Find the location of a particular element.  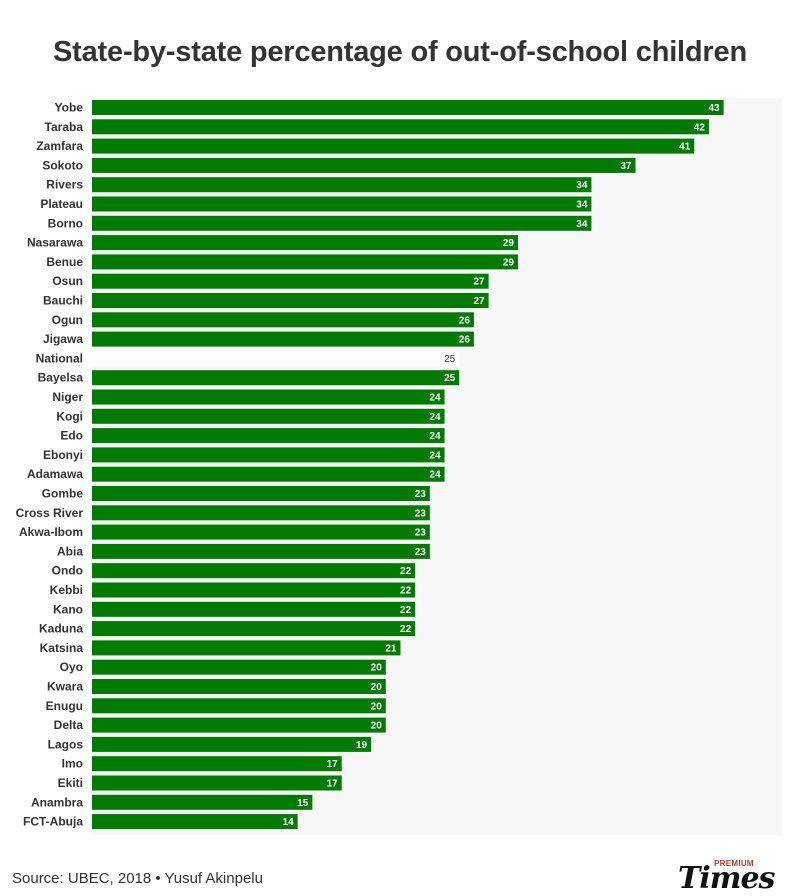

source-credit: Source: UBEC, 2018 • Yusuf Akinpelu is located at coordinates (137, 878).